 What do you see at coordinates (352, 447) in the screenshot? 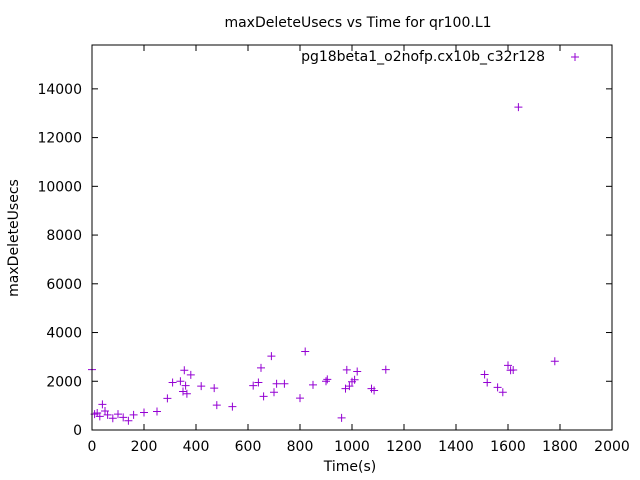
I see `x-tick-label: 1000` at bounding box center [352, 447].